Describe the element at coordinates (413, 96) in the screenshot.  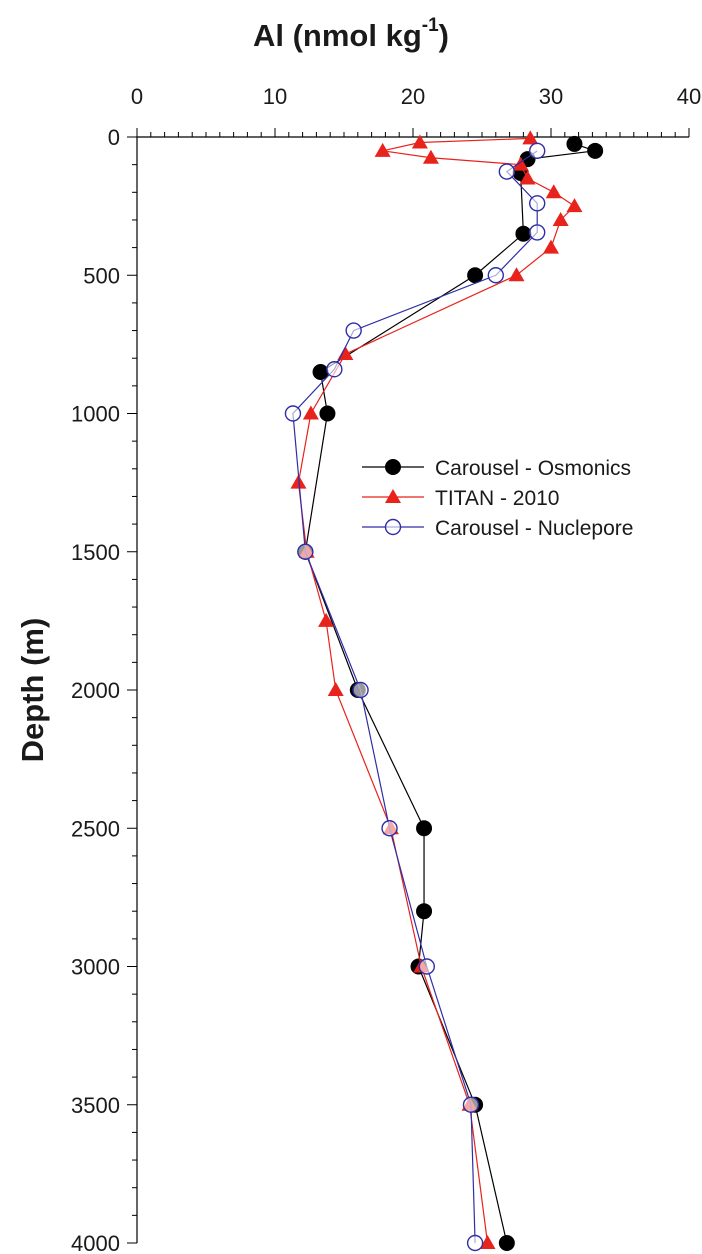
I see `x-tick-label: 20` at that location.